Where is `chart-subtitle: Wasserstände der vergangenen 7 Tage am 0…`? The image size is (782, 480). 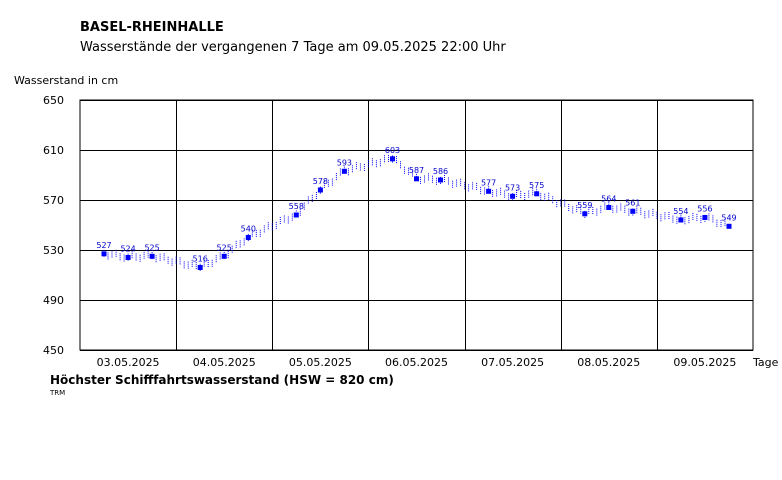 chart-subtitle: Wasserstände der vergangenen 7 Tage am 0… is located at coordinates (293, 47).